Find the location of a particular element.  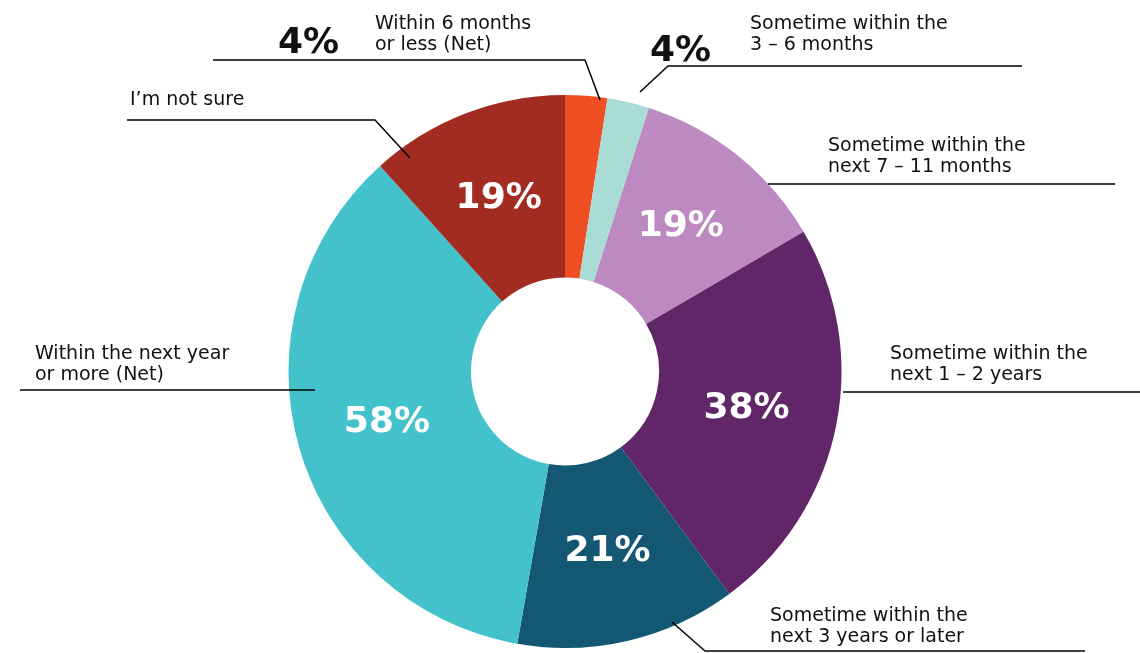

slice-label: Sometime within the 3 – 6 months is located at coordinates (849, 32).